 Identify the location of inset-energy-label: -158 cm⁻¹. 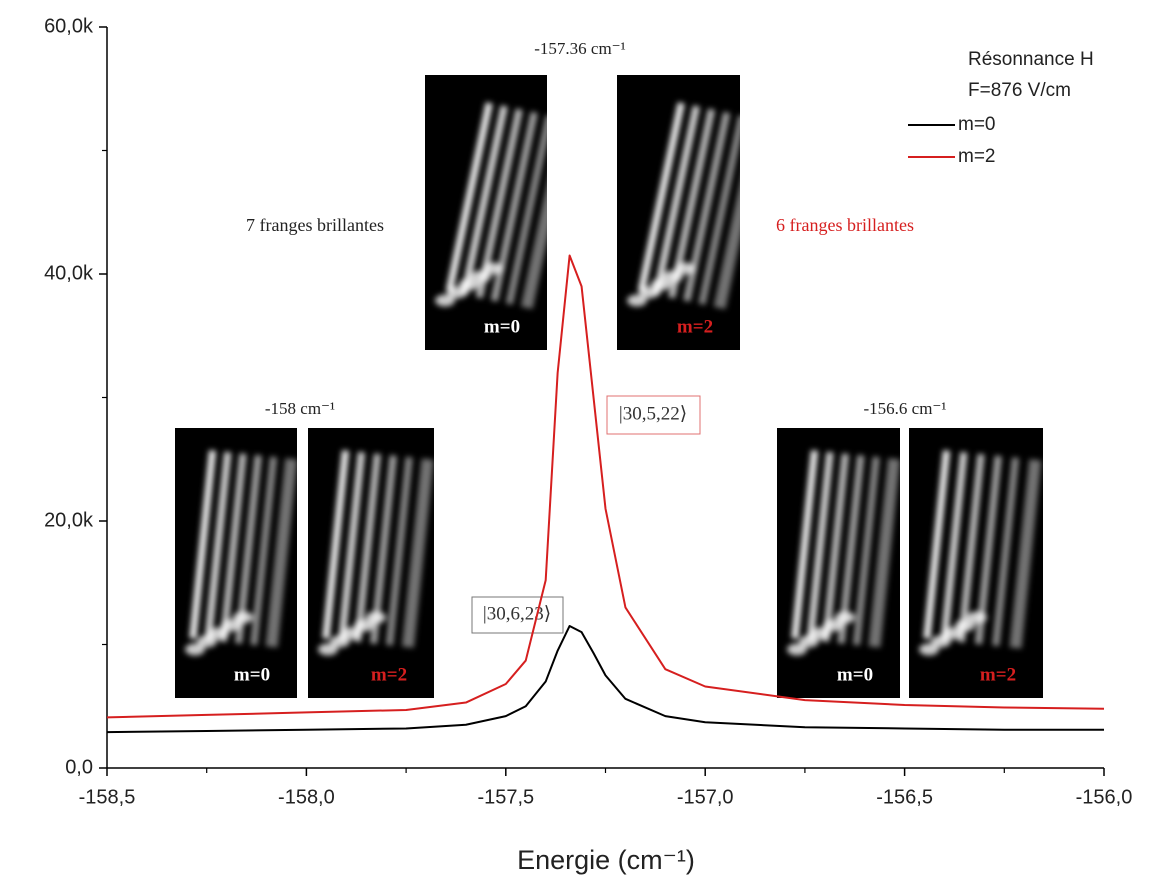
(300, 408).